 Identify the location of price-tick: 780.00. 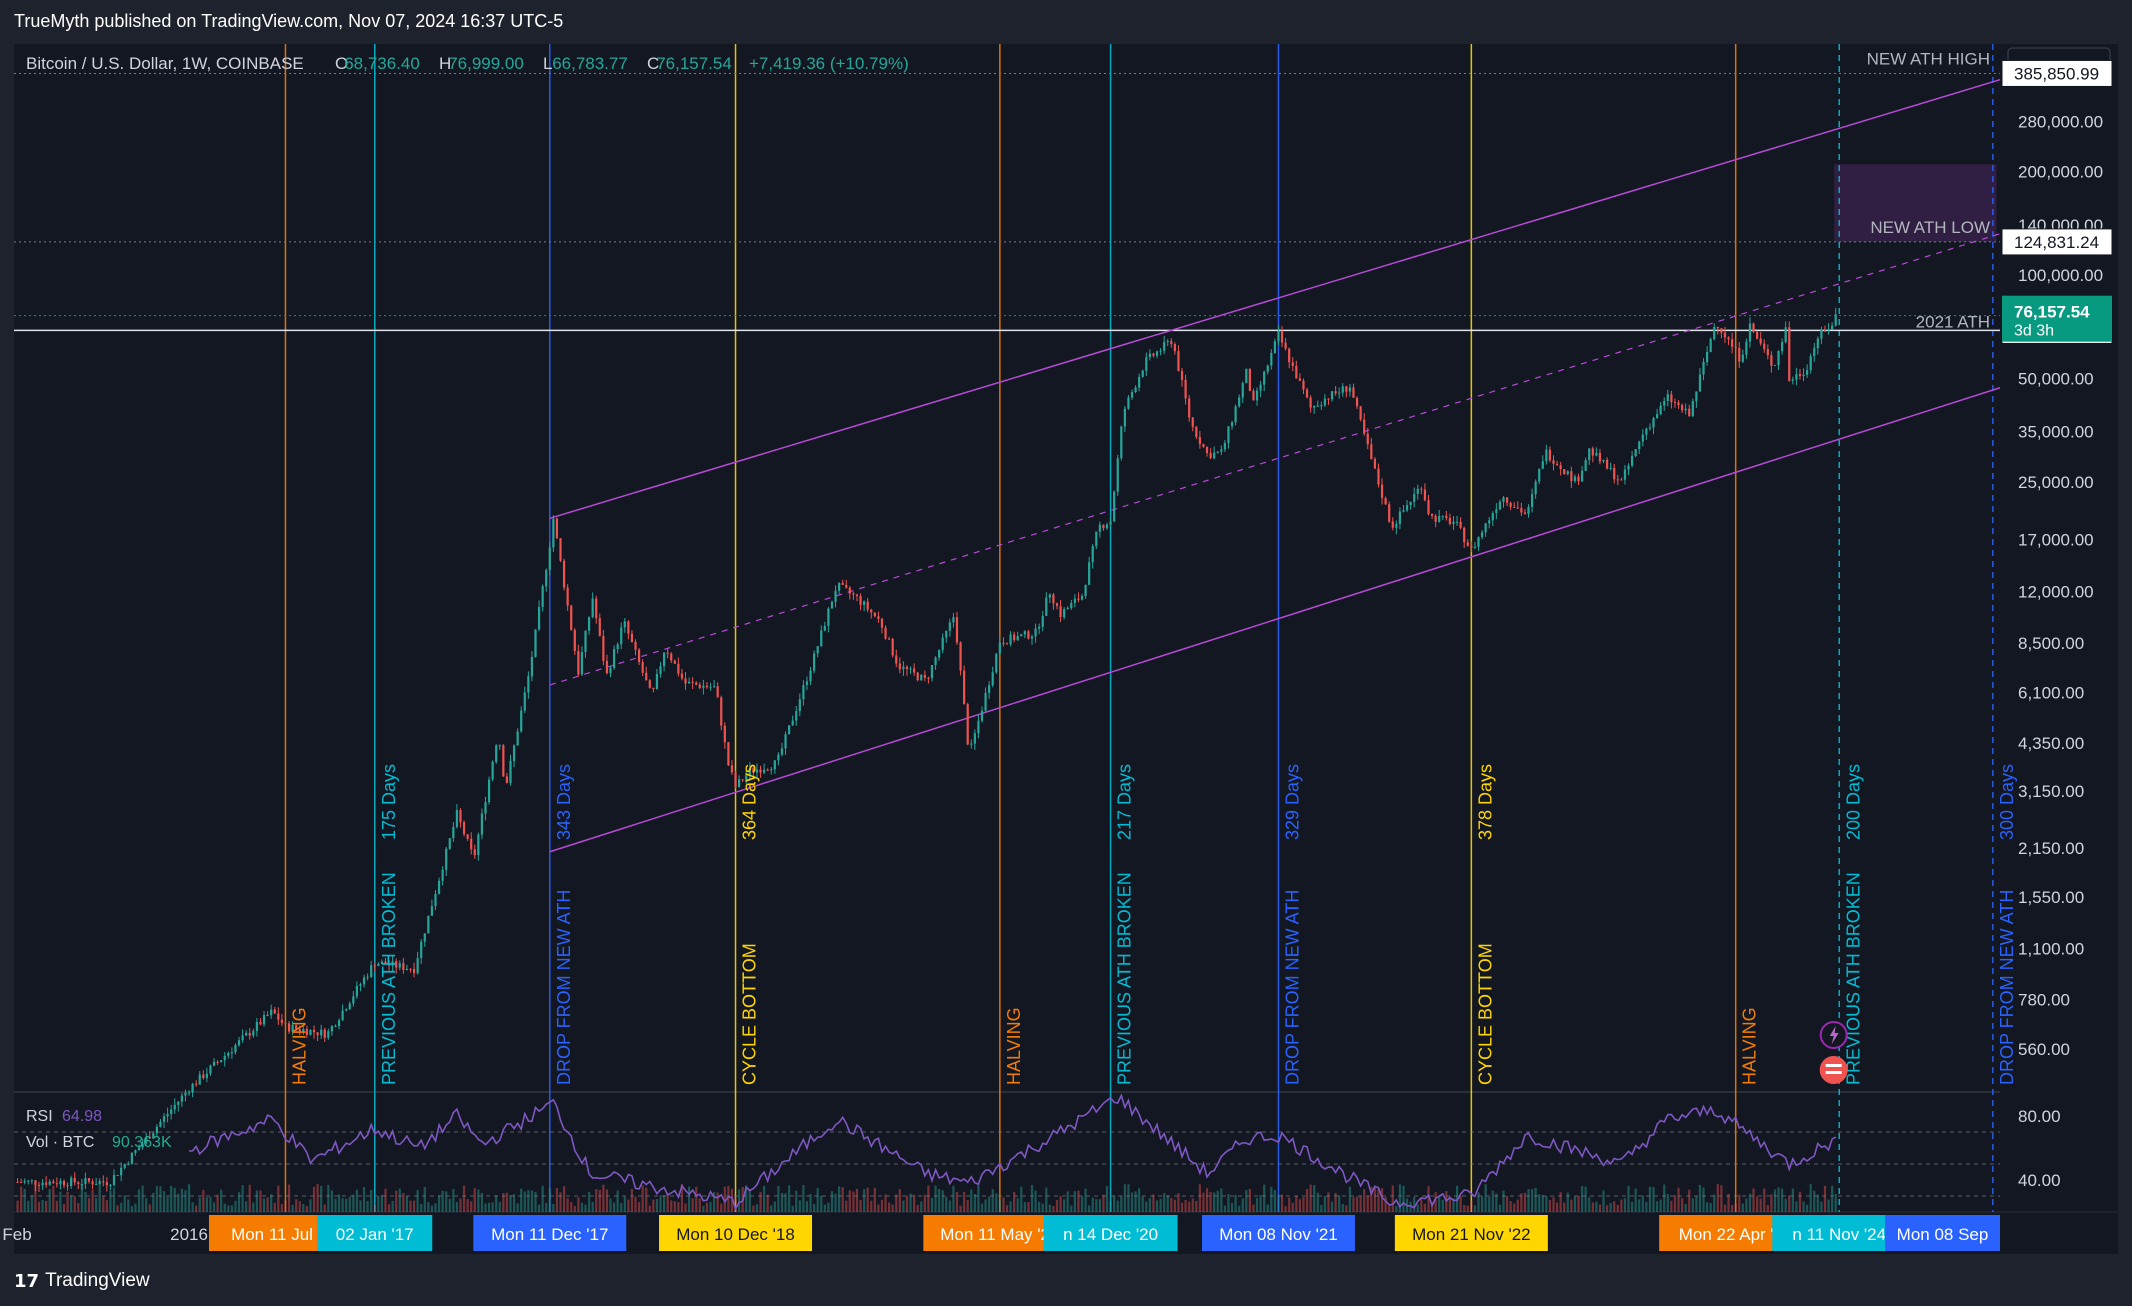
(2044, 1000).